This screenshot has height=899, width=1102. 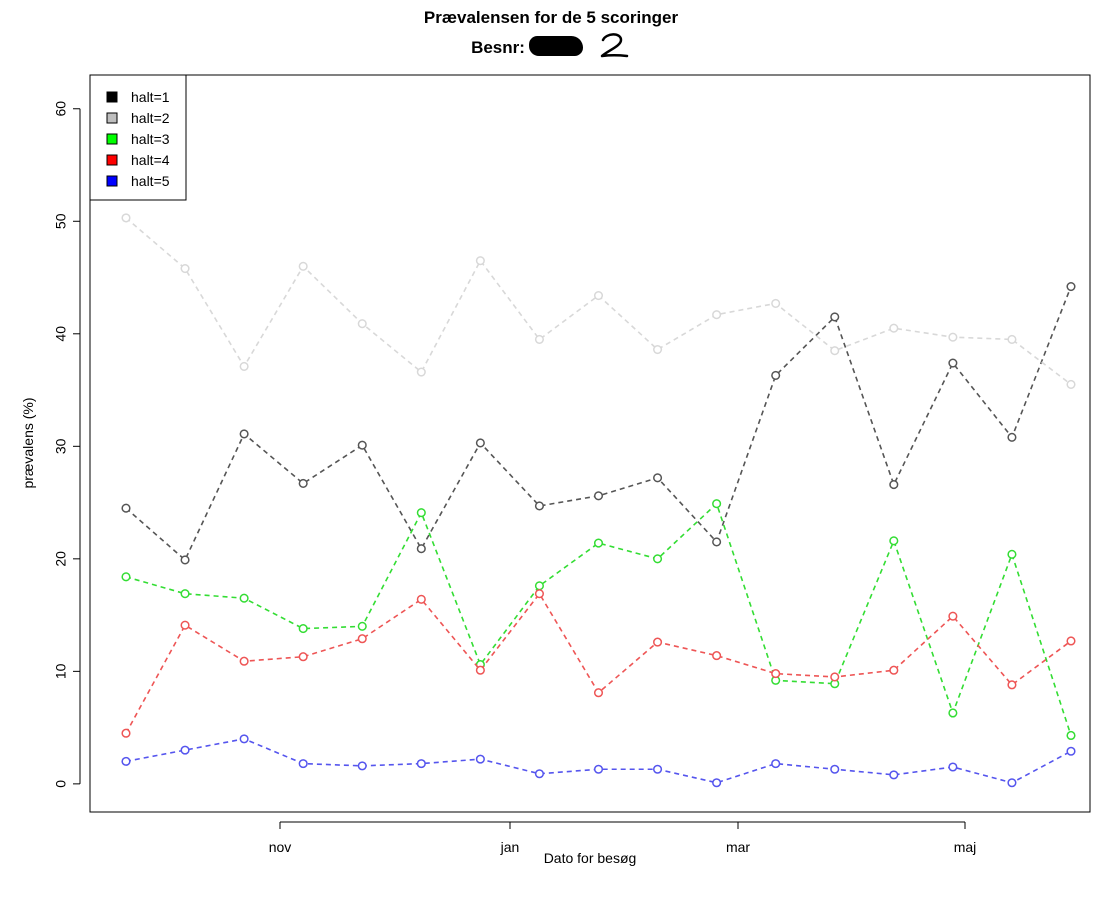 What do you see at coordinates (614, 45) in the screenshot?
I see `handwritten-number` at bounding box center [614, 45].